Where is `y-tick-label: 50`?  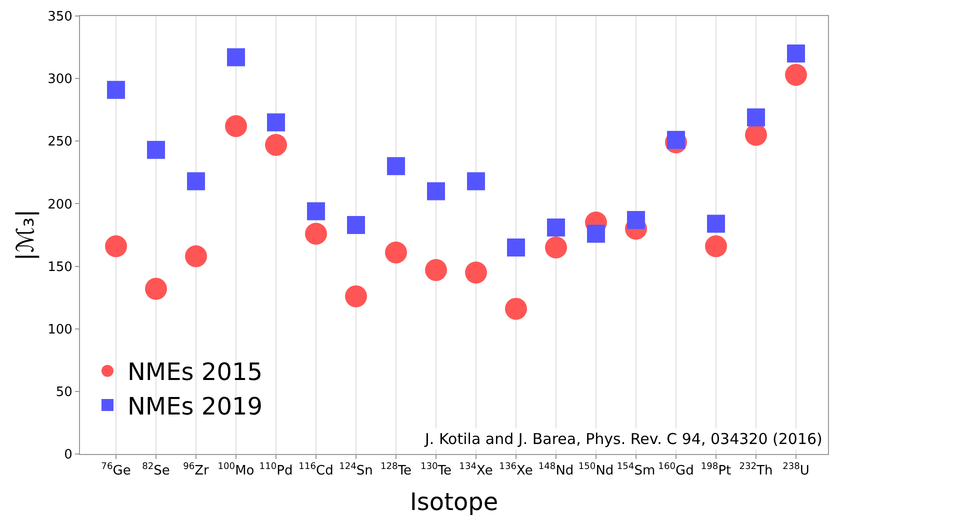
y-tick-label: 50 is located at coordinates (64, 392).